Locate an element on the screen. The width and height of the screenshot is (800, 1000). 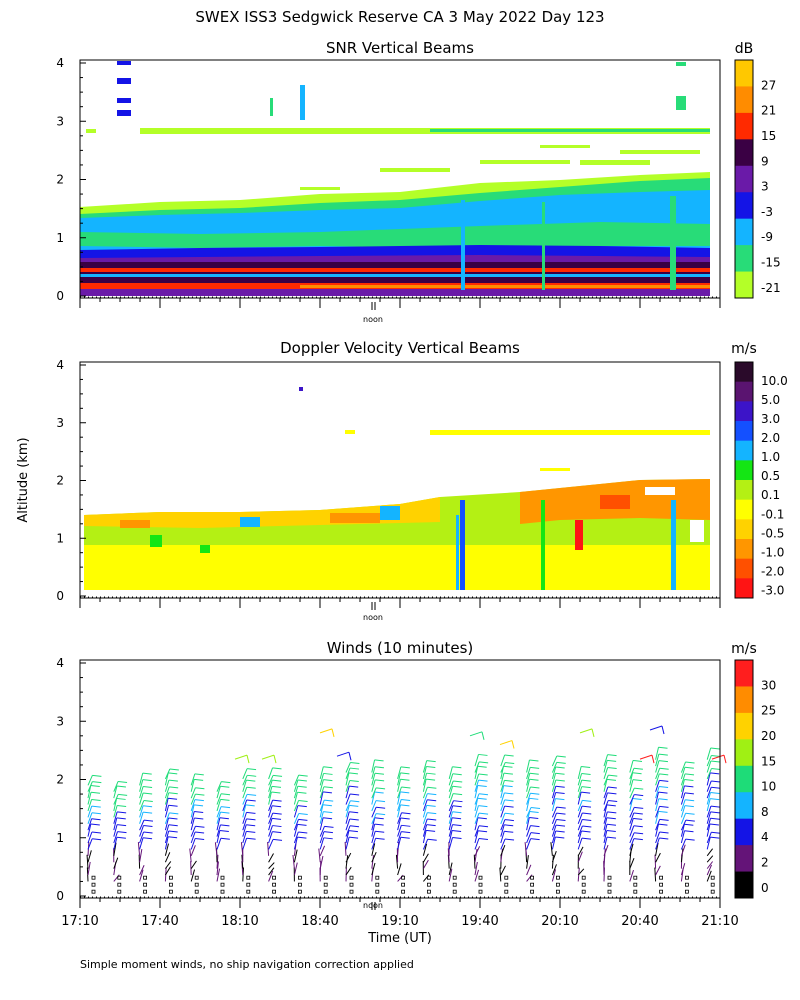
snr-band-red is located at coordinates (395, 270).